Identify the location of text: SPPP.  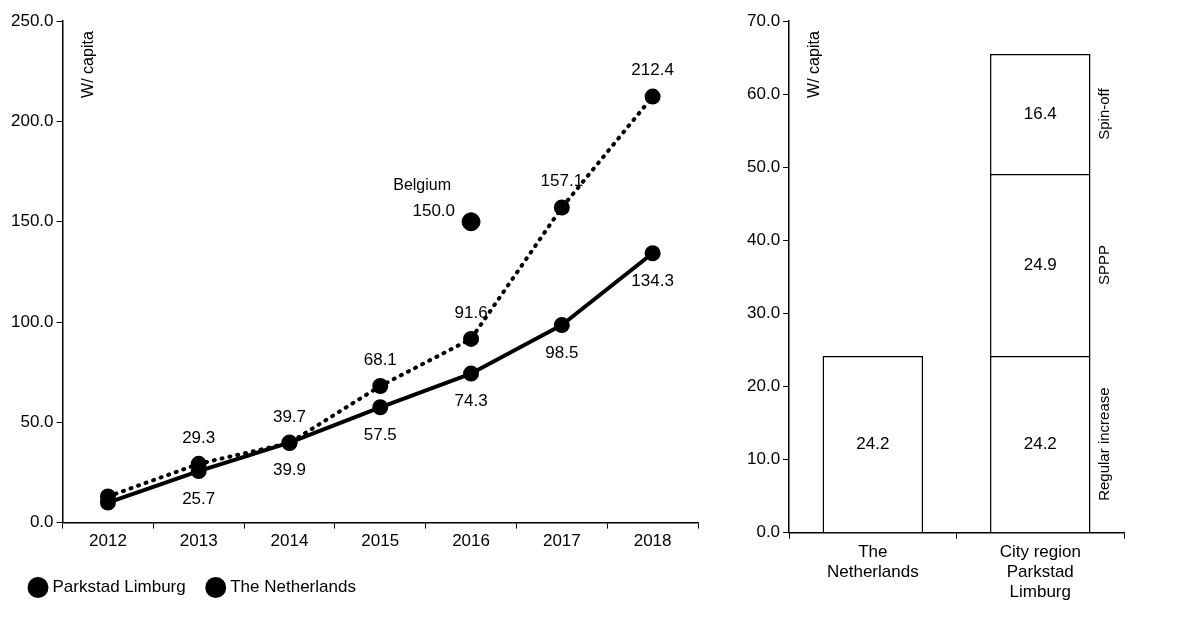
(1103, 264).